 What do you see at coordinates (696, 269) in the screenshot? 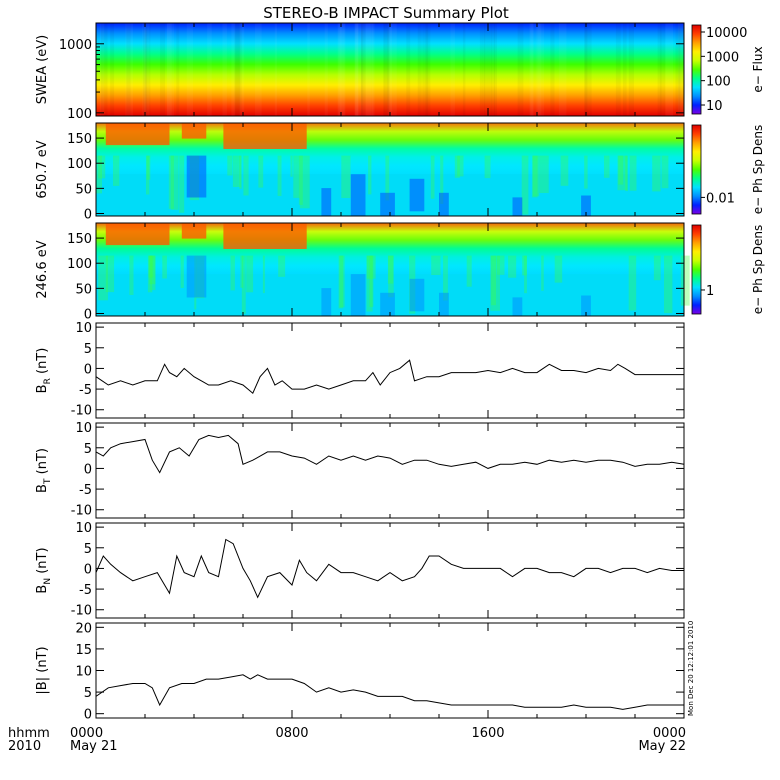
I see `colorbar` at bounding box center [696, 269].